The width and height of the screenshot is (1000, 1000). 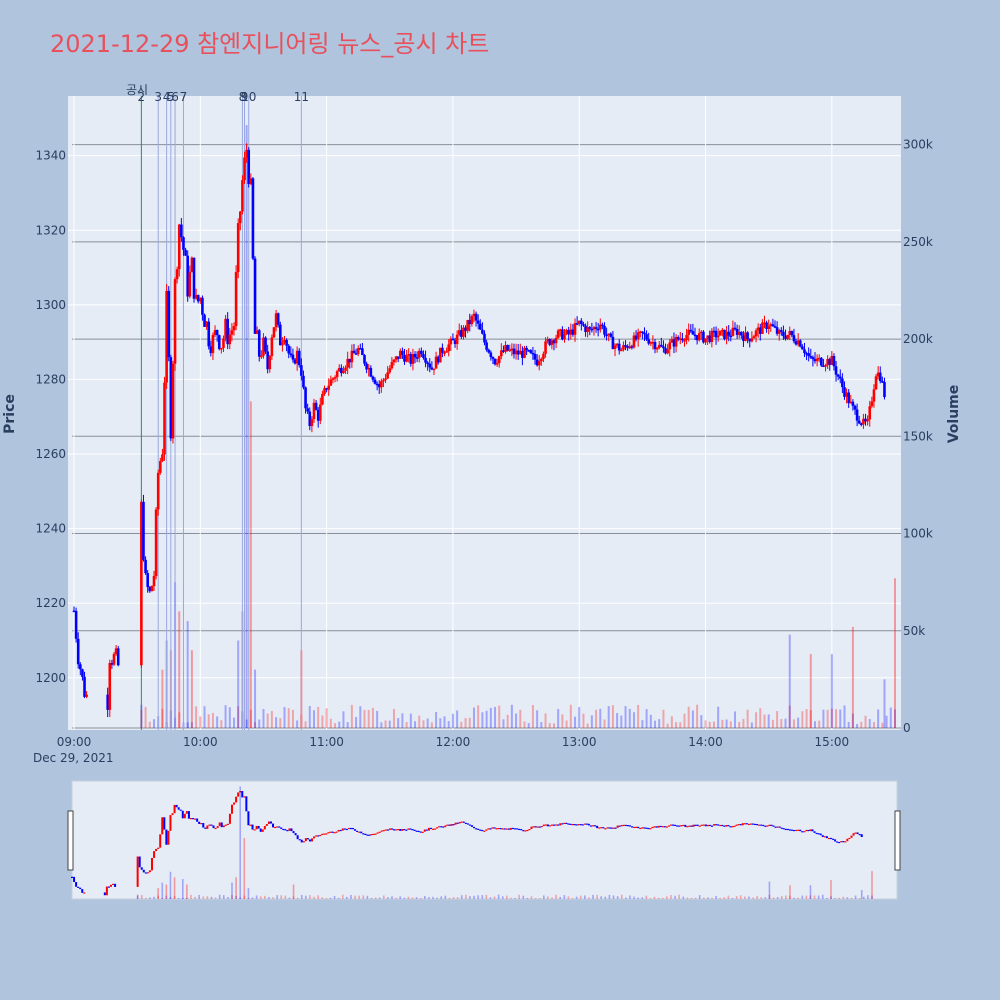 I want to click on time-tick-label: 11:00, so click(x=326, y=742).